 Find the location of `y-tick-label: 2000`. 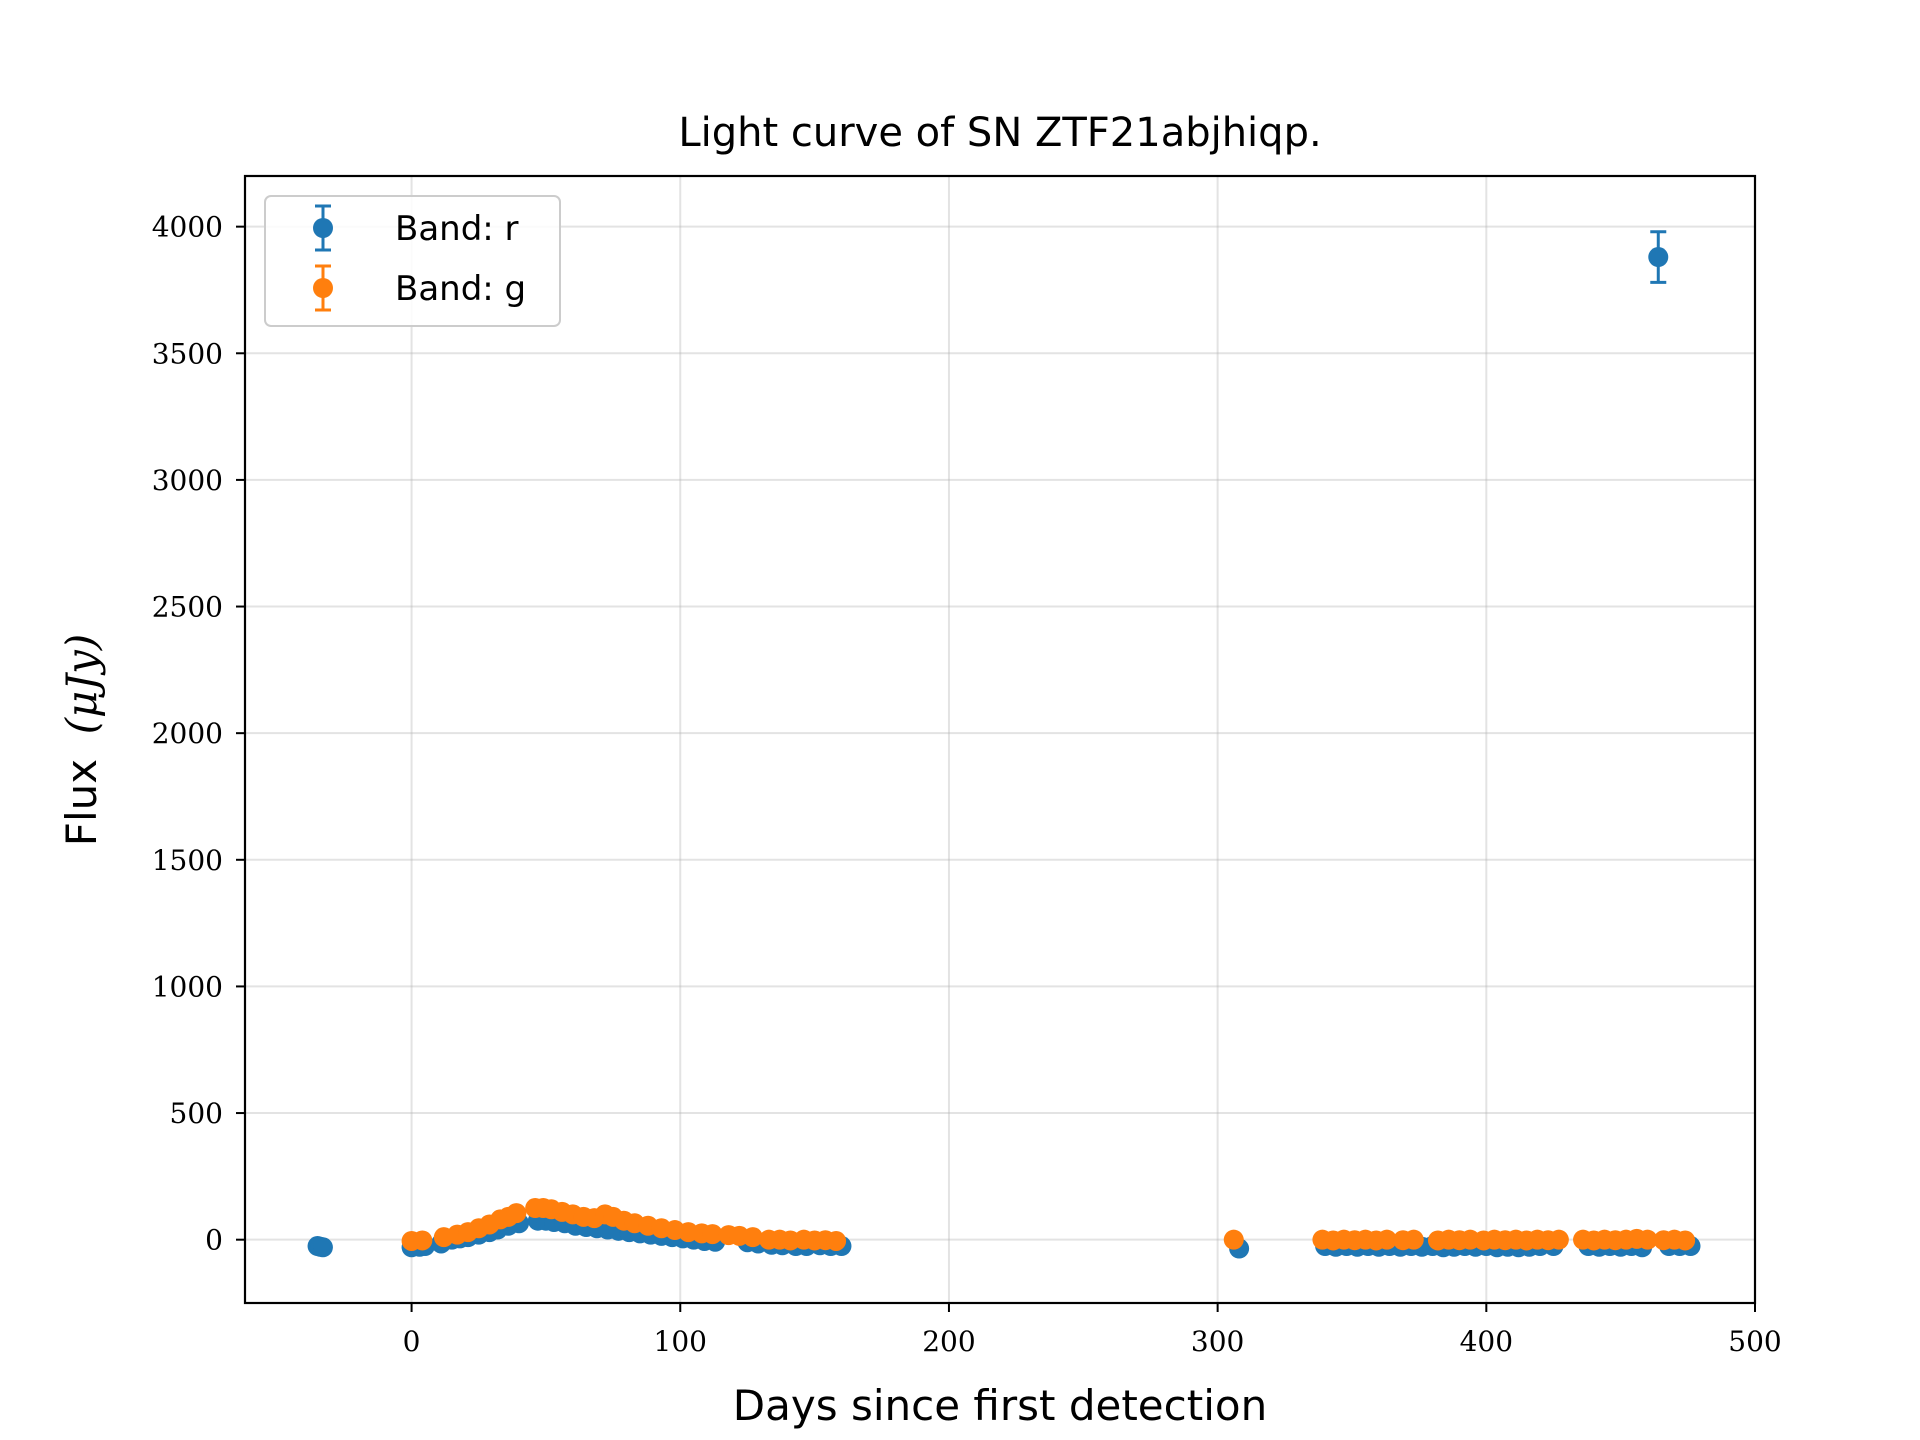

y-tick-label: 2000 is located at coordinates (187, 733).